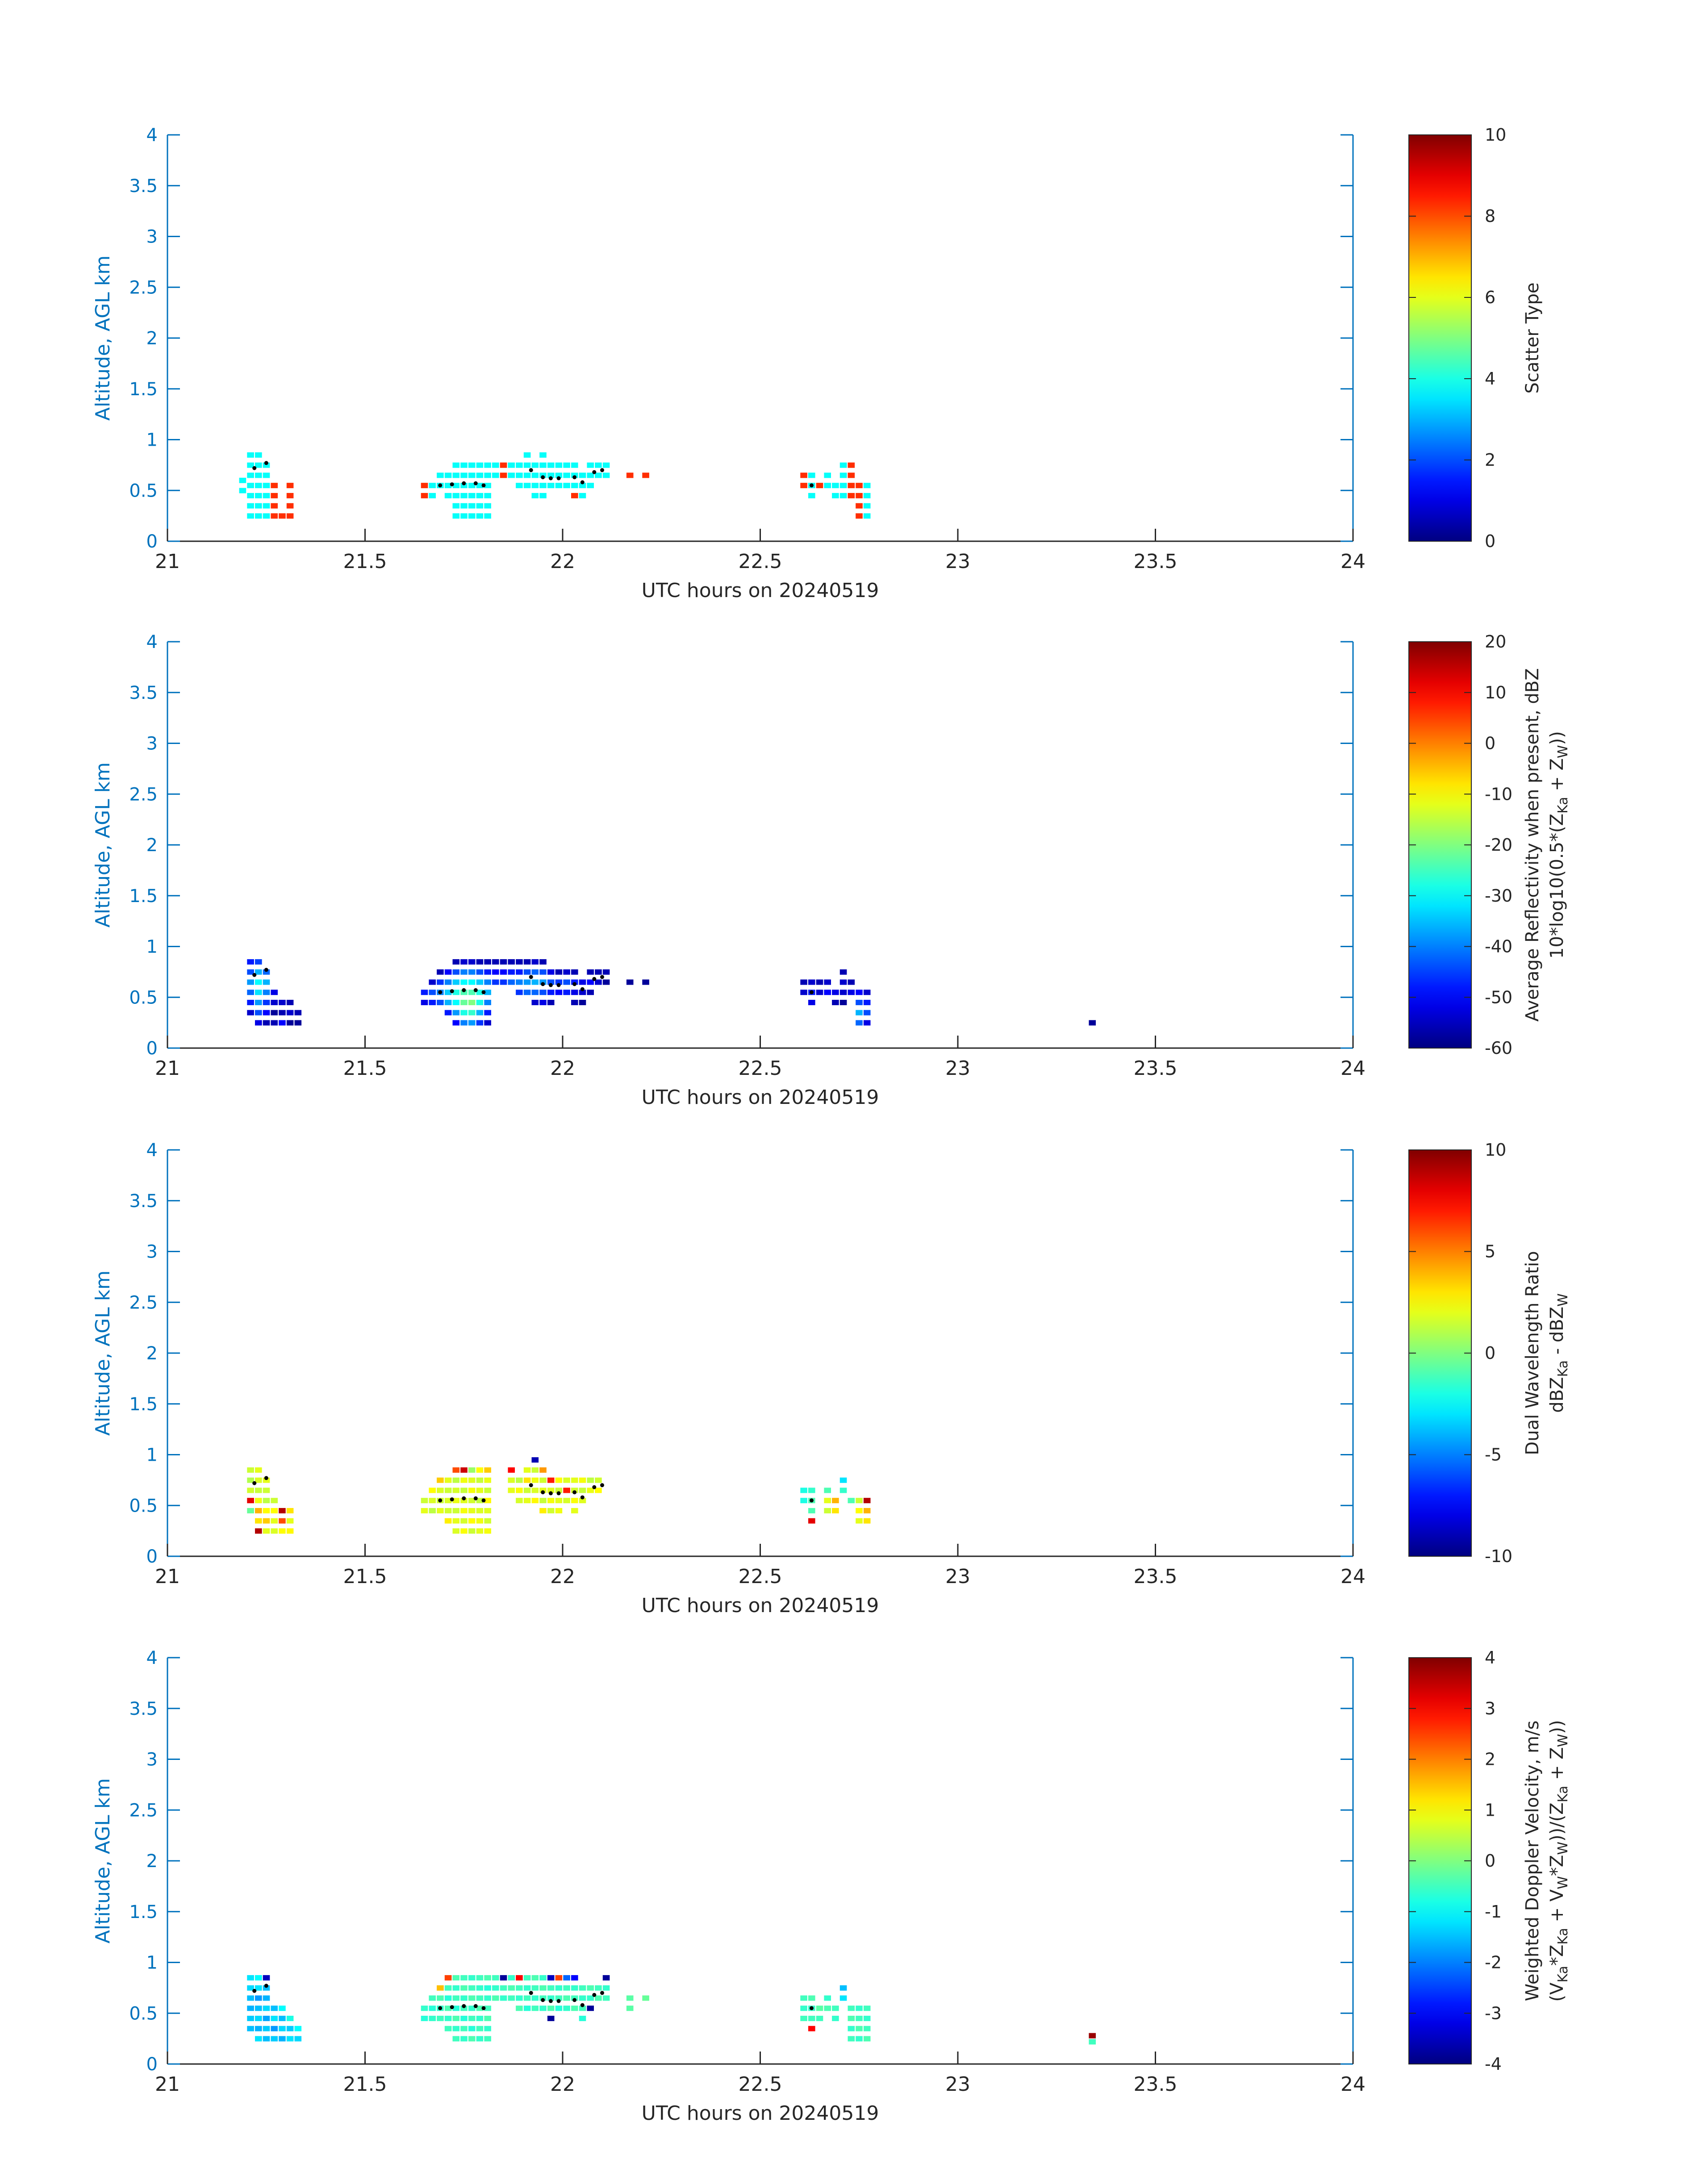  Describe the element at coordinates (533, 981) in the screenshot. I see `marker-dots` at that location.